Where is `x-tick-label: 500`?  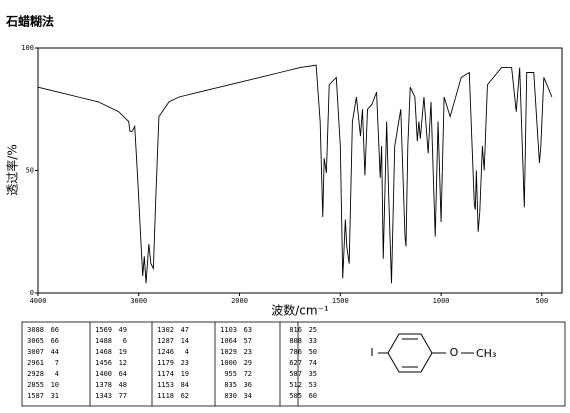
x-tick-label: 500 is located at coordinates (542, 301).